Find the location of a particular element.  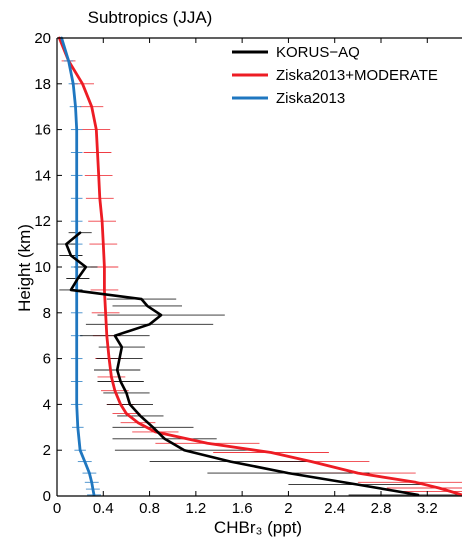

x-axis-label: CHBr₃ (ppt) is located at coordinates (258, 527).